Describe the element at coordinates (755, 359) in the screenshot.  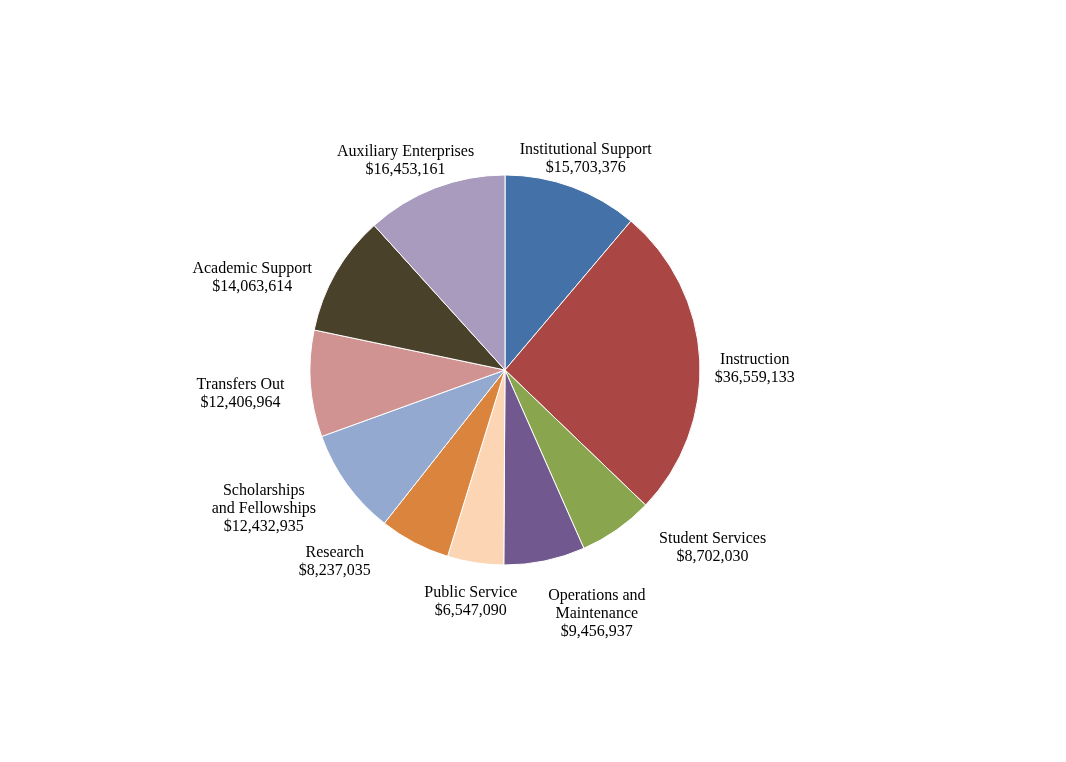
I see `slice-label: Instruction` at that location.